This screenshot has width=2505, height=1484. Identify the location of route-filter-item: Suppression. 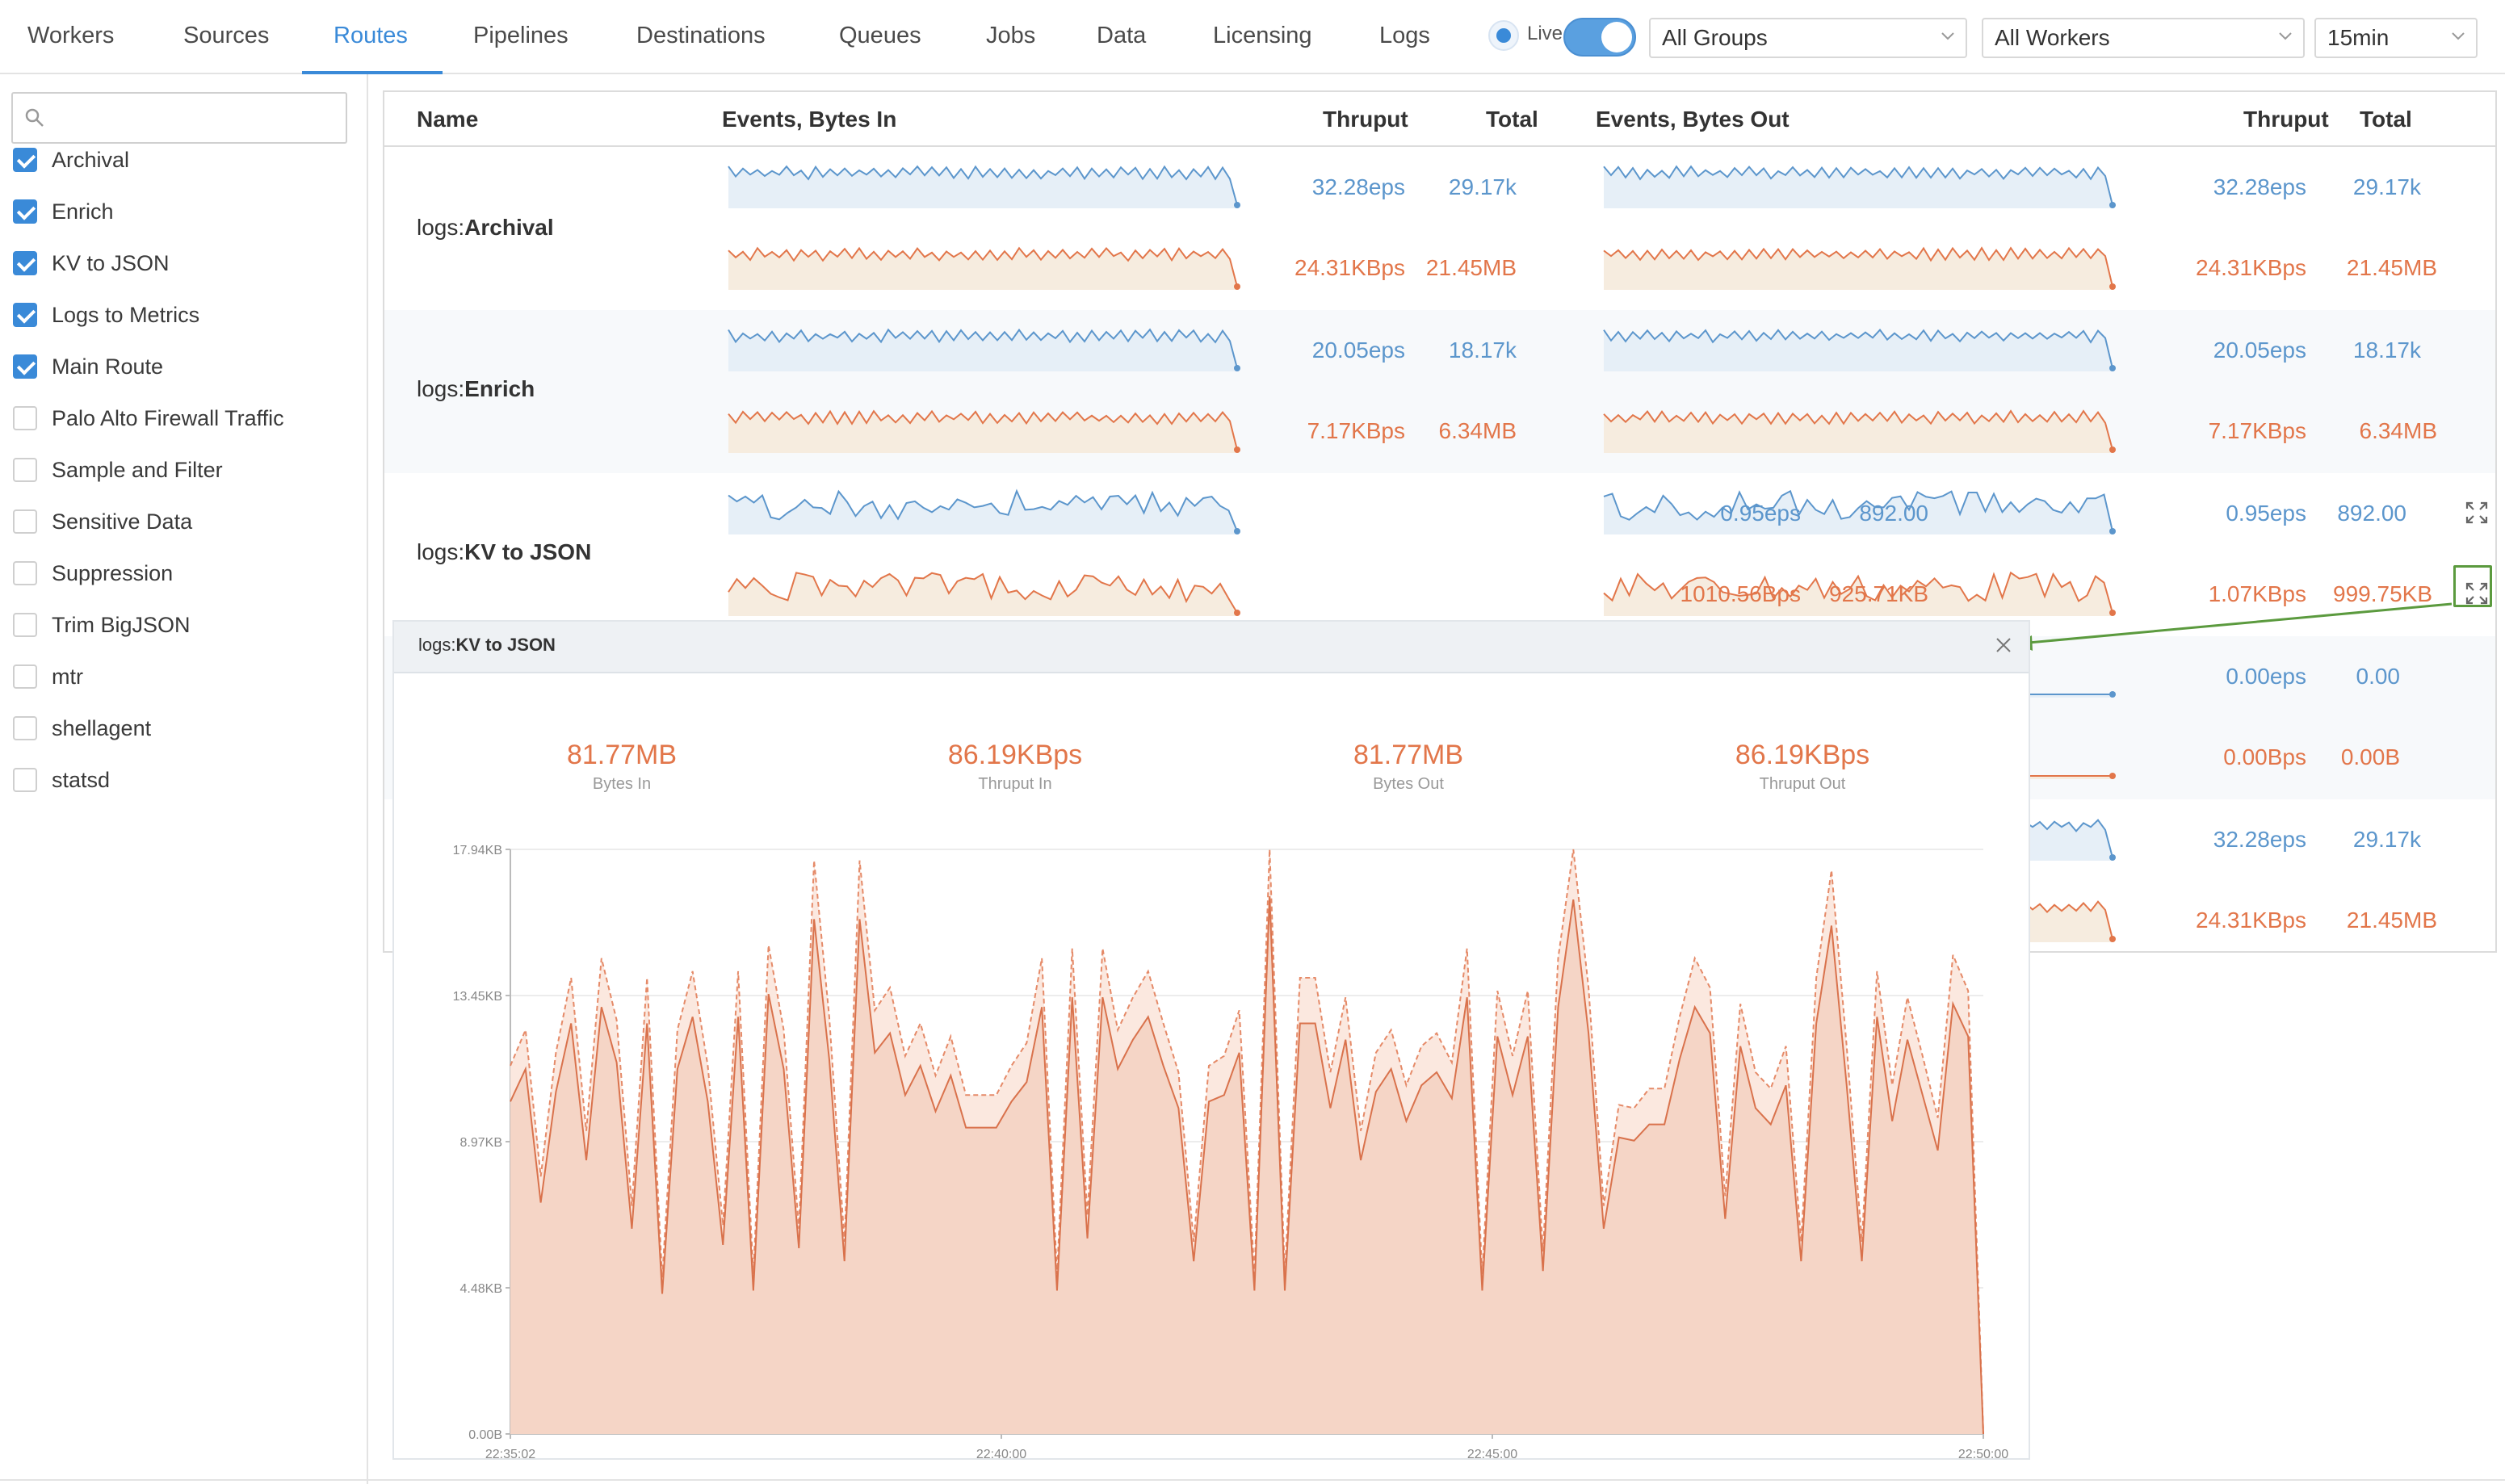
(93, 573).